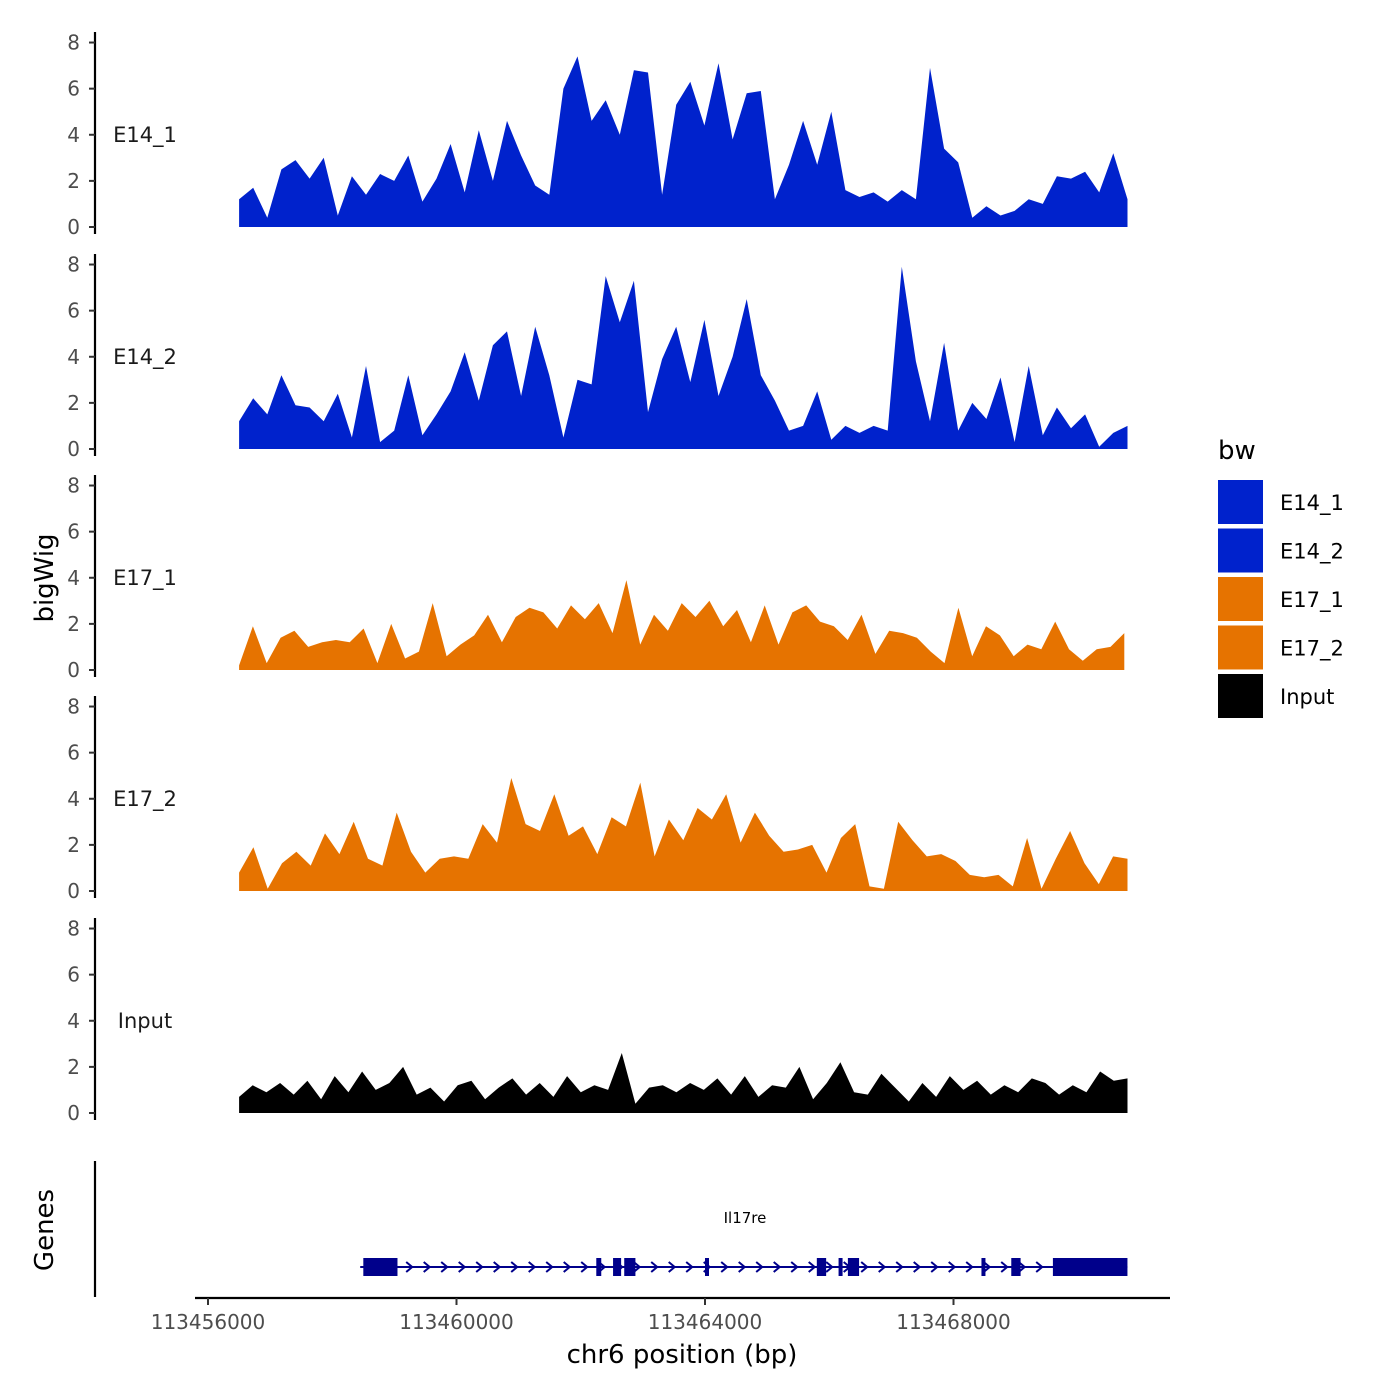  I want to click on x-tick-label: 113456000, so click(208, 1322).